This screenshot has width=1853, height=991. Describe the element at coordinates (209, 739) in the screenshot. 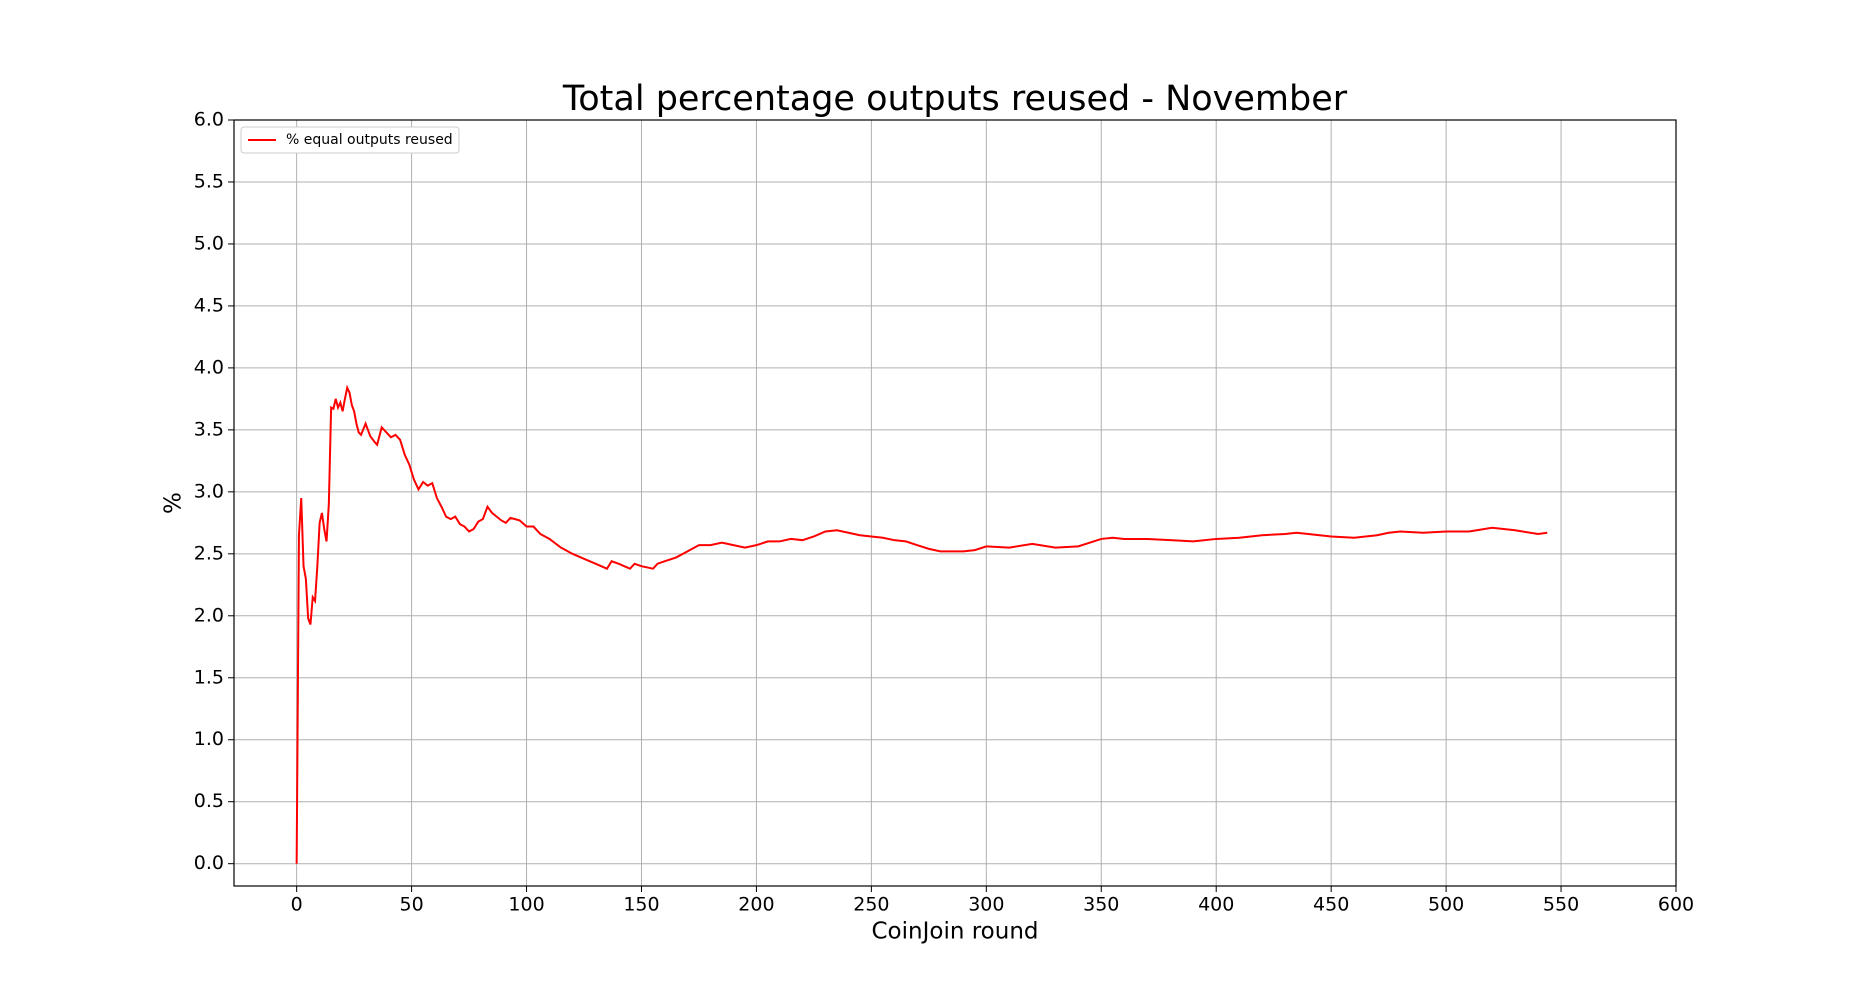

I see `y-tick-label: 1.0` at that location.